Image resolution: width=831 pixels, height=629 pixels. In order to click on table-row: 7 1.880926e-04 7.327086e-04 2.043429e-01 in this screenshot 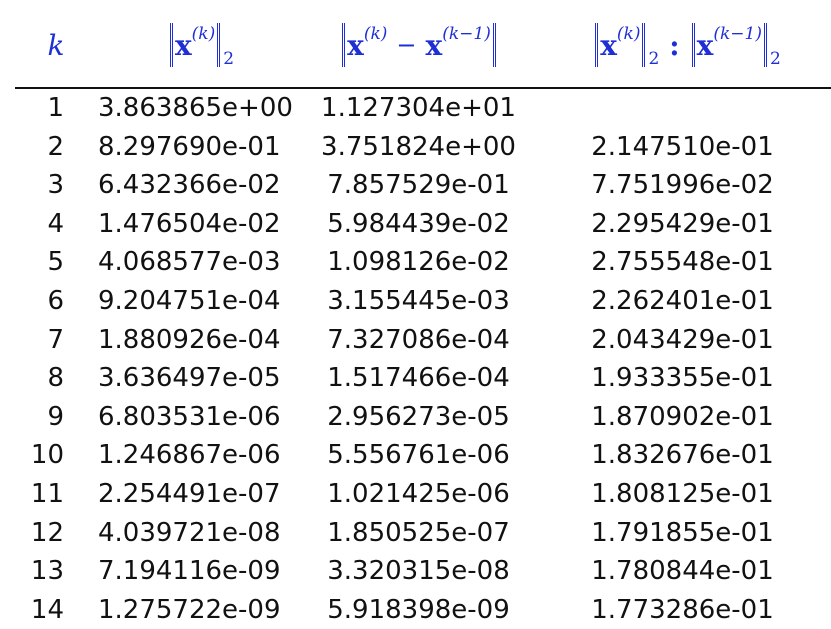, I will do `click(415, 340)`.